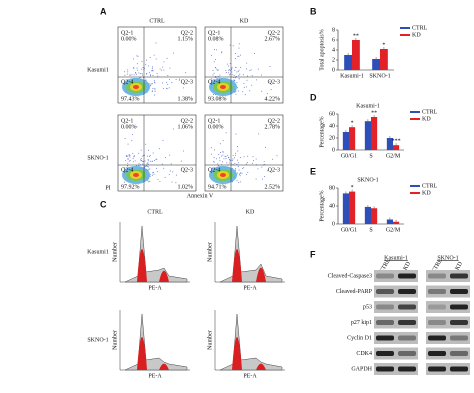 This screenshot has width=474, height=393. Describe the element at coordinates (274, 33) in the screenshot. I see `quadrant-name: Q2-2` at that location.